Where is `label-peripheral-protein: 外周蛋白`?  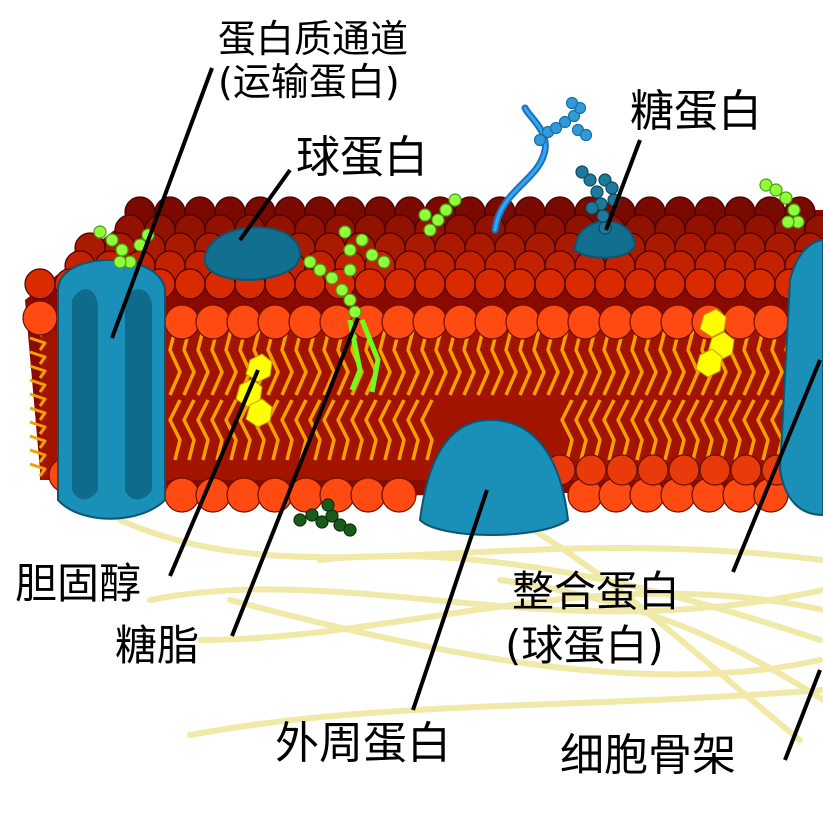
label-peripheral-protein: 外周蛋白 is located at coordinates (363, 743).